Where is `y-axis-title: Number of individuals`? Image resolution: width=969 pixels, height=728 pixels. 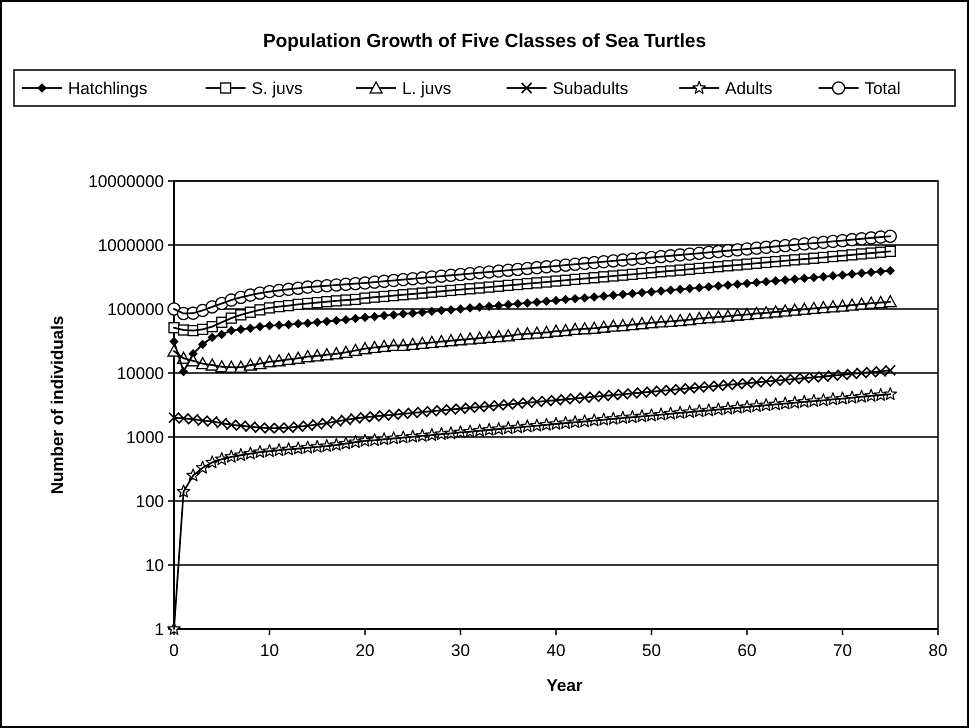
y-axis-title: Number of individuals is located at coordinates (57, 405).